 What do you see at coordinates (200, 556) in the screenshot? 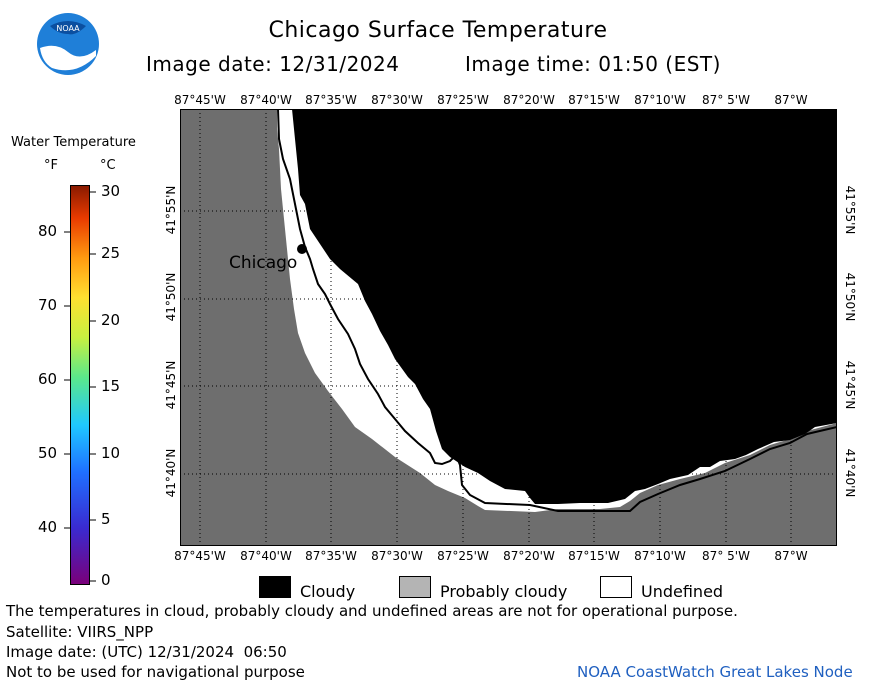
I see `lon-label-bottom: 87°45'W` at bounding box center [200, 556].